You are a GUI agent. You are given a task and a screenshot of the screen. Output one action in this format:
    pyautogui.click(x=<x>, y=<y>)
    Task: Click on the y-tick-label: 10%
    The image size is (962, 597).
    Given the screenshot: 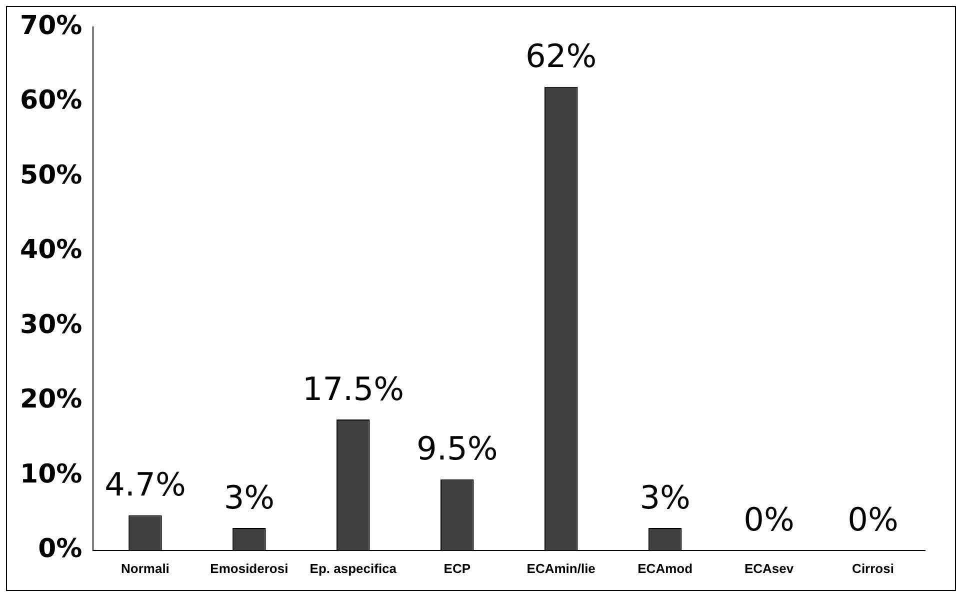 What is the action you would take?
    pyautogui.click(x=51, y=474)
    